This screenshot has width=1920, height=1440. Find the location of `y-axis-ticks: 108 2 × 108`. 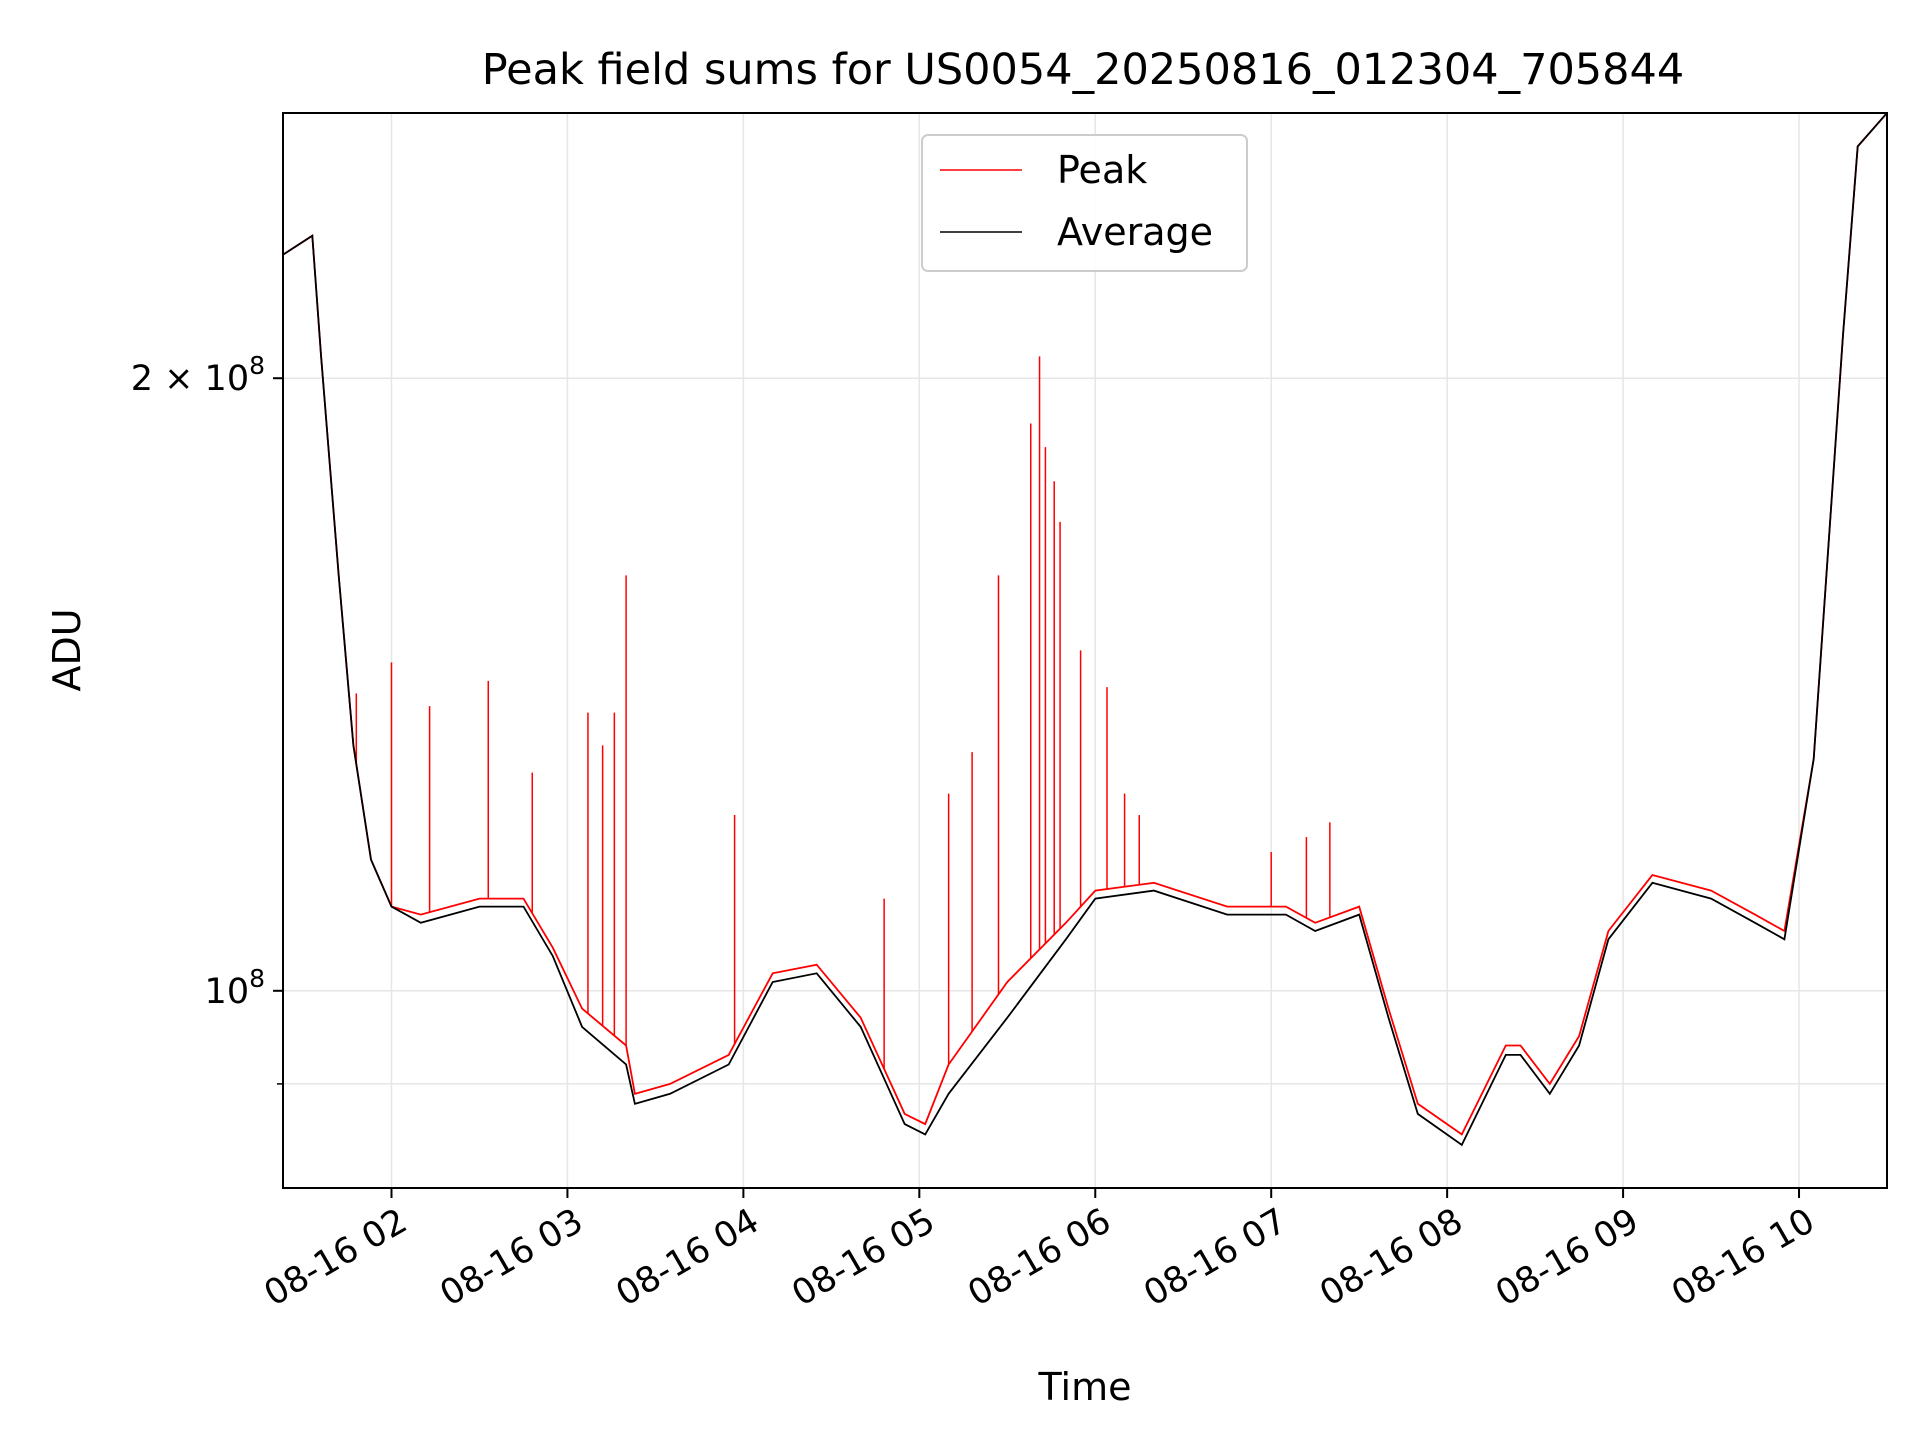

y-axis-ticks: 108 2 × 108 is located at coordinates (207, 718).